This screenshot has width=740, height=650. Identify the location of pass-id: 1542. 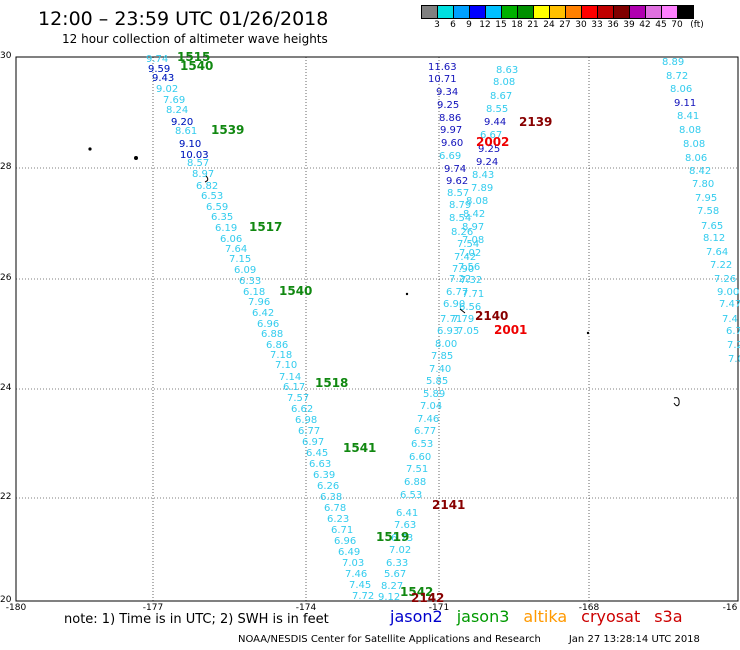
(416, 592).